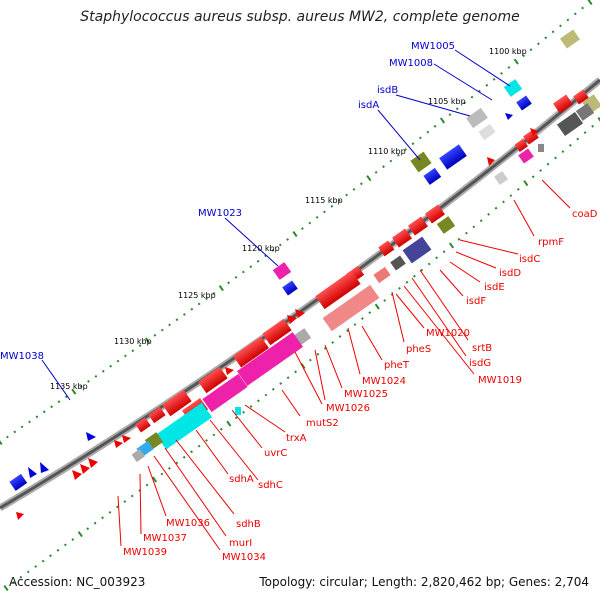 The width and height of the screenshot is (600, 600). I want to click on gene-label: pheT, so click(397, 365).